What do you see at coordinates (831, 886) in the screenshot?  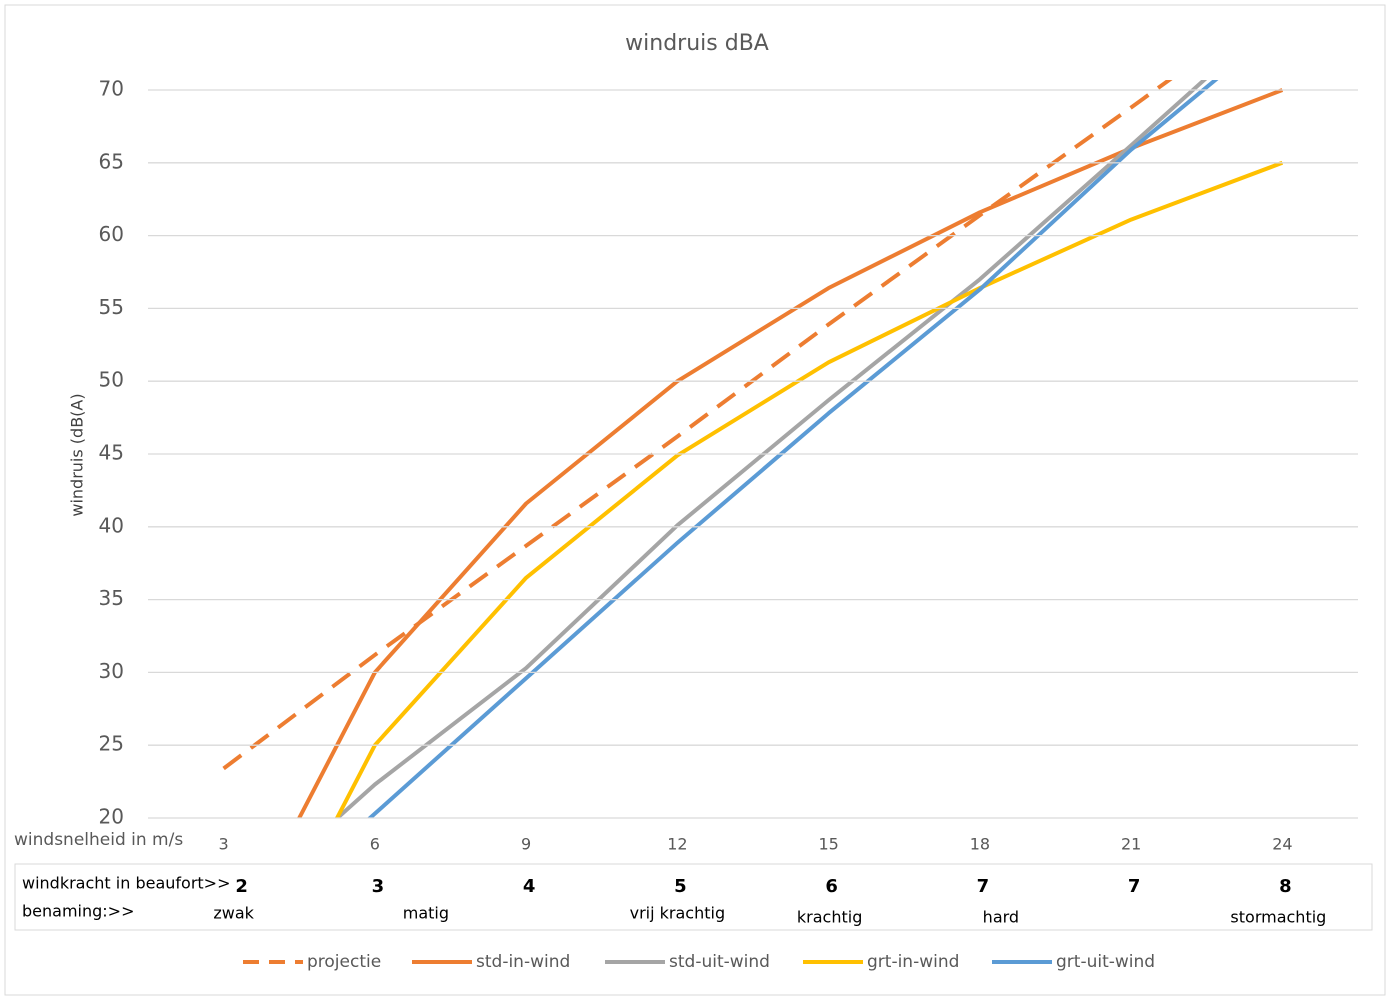 I see `beaufort-value: 6` at bounding box center [831, 886].